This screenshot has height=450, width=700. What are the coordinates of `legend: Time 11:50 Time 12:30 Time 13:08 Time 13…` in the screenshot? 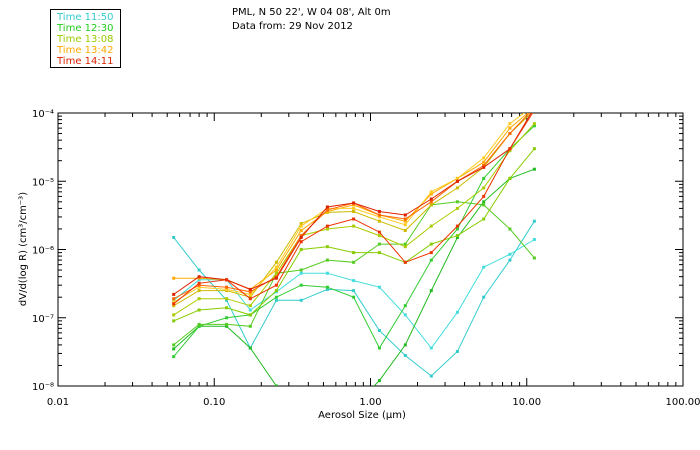 It's located at (85, 38).